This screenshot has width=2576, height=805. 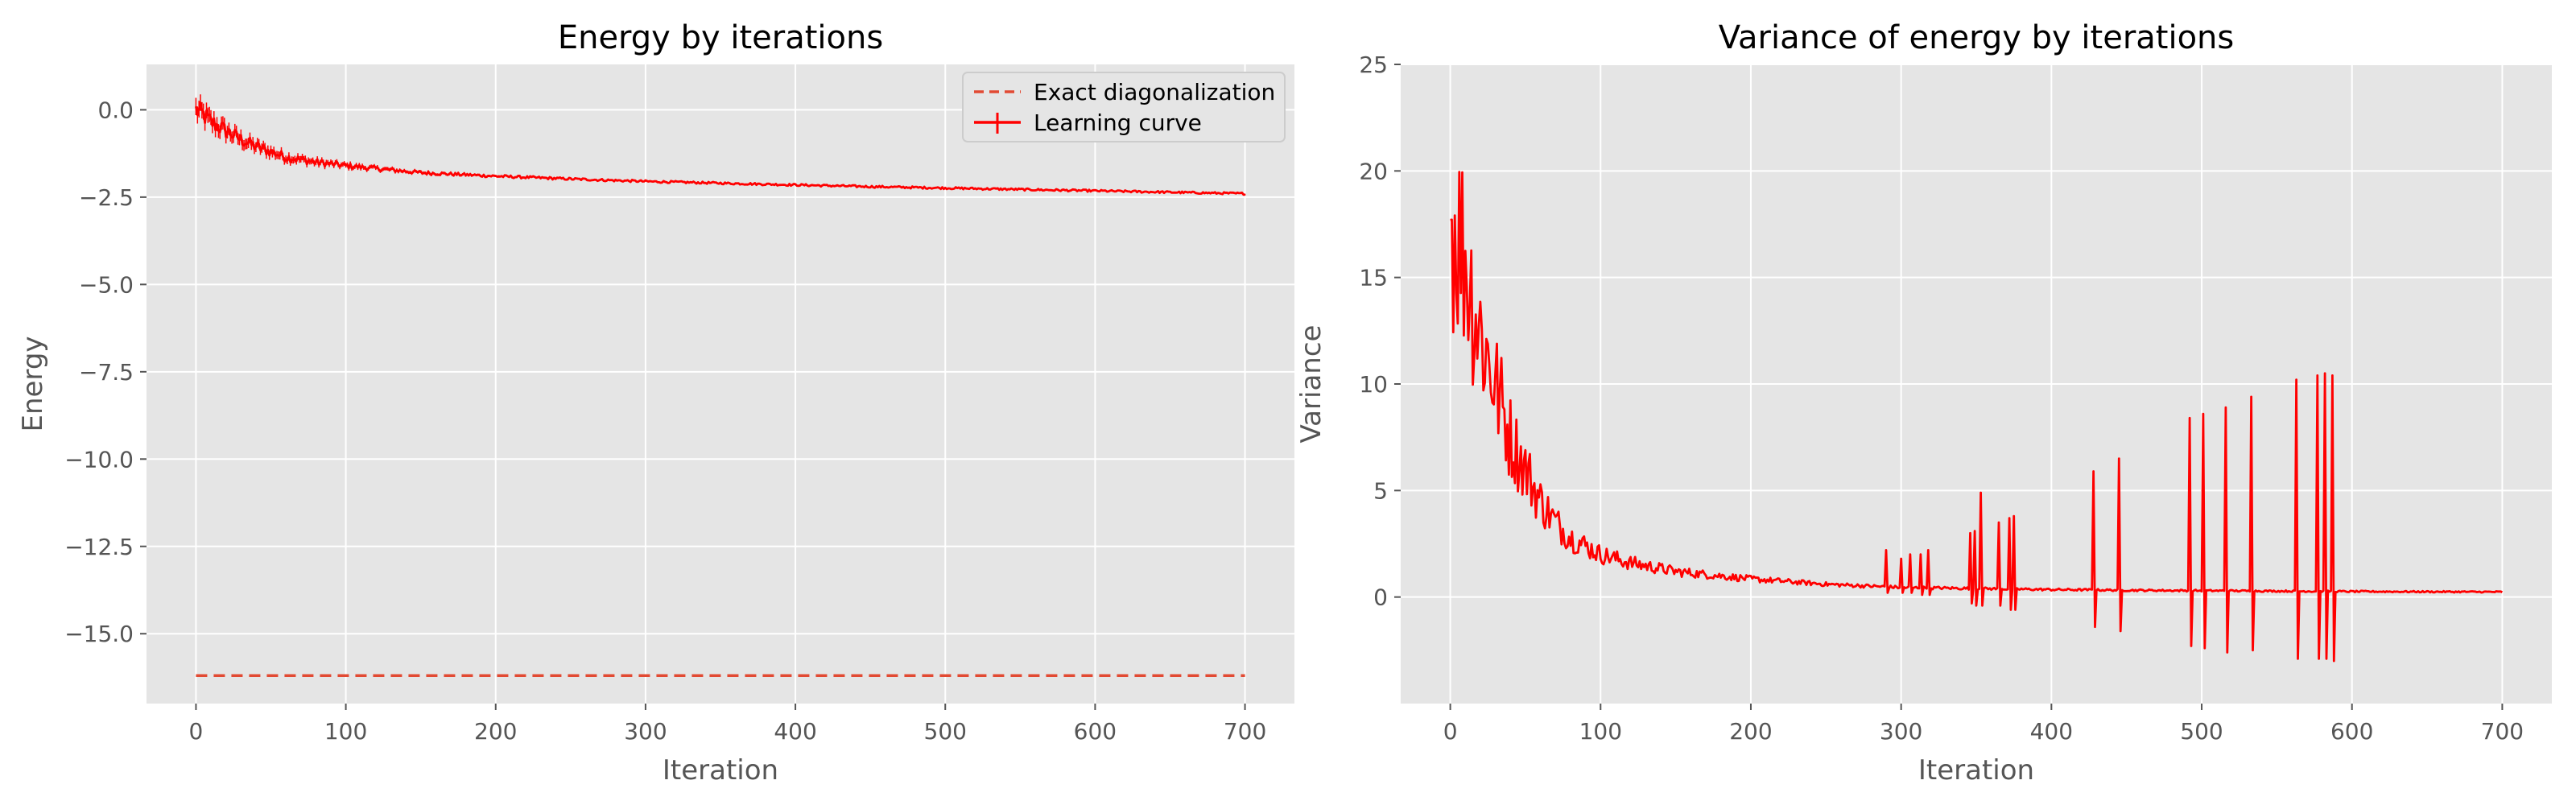 What do you see at coordinates (1380, 490) in the screenshot?
I see `y-tick-label: 5` at bounding box center [1380, 490].